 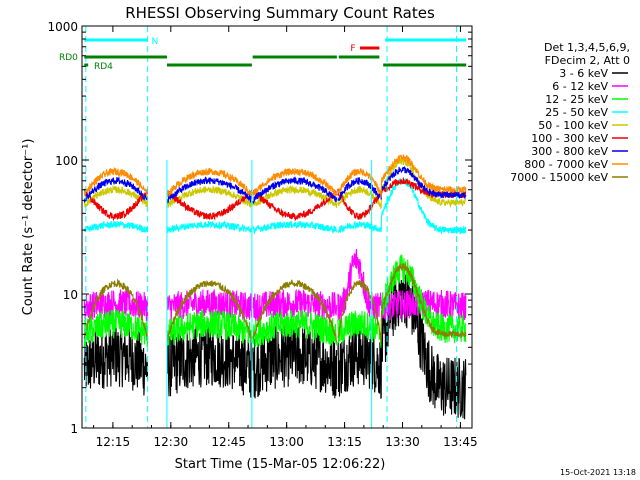 What do you see at coordinates (569, 138) in the screenshot?
I see `legend-label-5: 100 - 300 keV` at bounding box center [569, 138].